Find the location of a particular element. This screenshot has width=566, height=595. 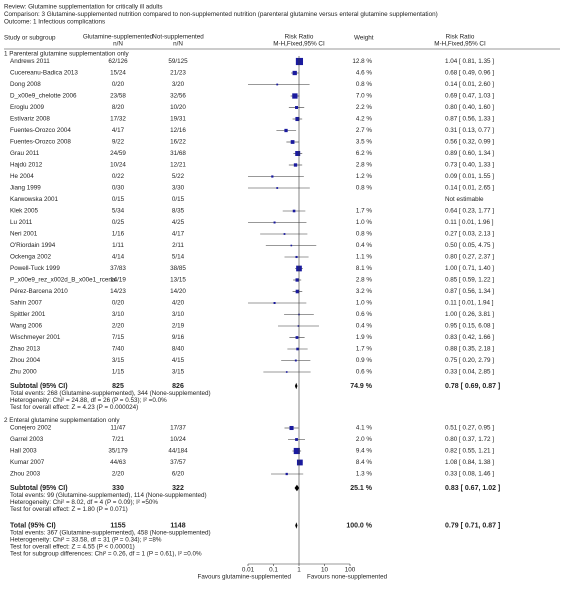

col-plot: Risk Ratio is located at coordinates (299, 37).